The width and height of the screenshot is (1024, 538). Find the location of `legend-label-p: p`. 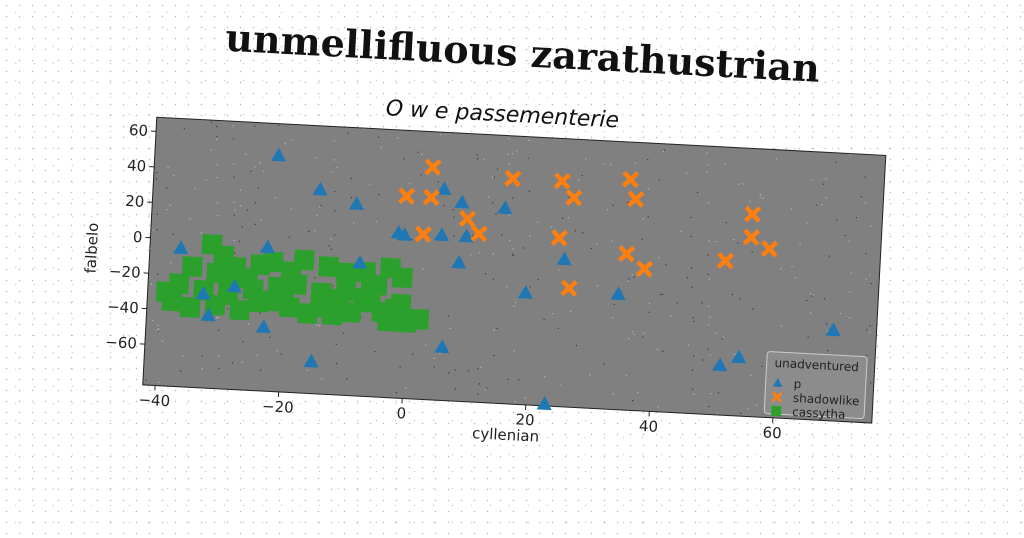

legend-label-p: p is located at coordinates (797, 384).